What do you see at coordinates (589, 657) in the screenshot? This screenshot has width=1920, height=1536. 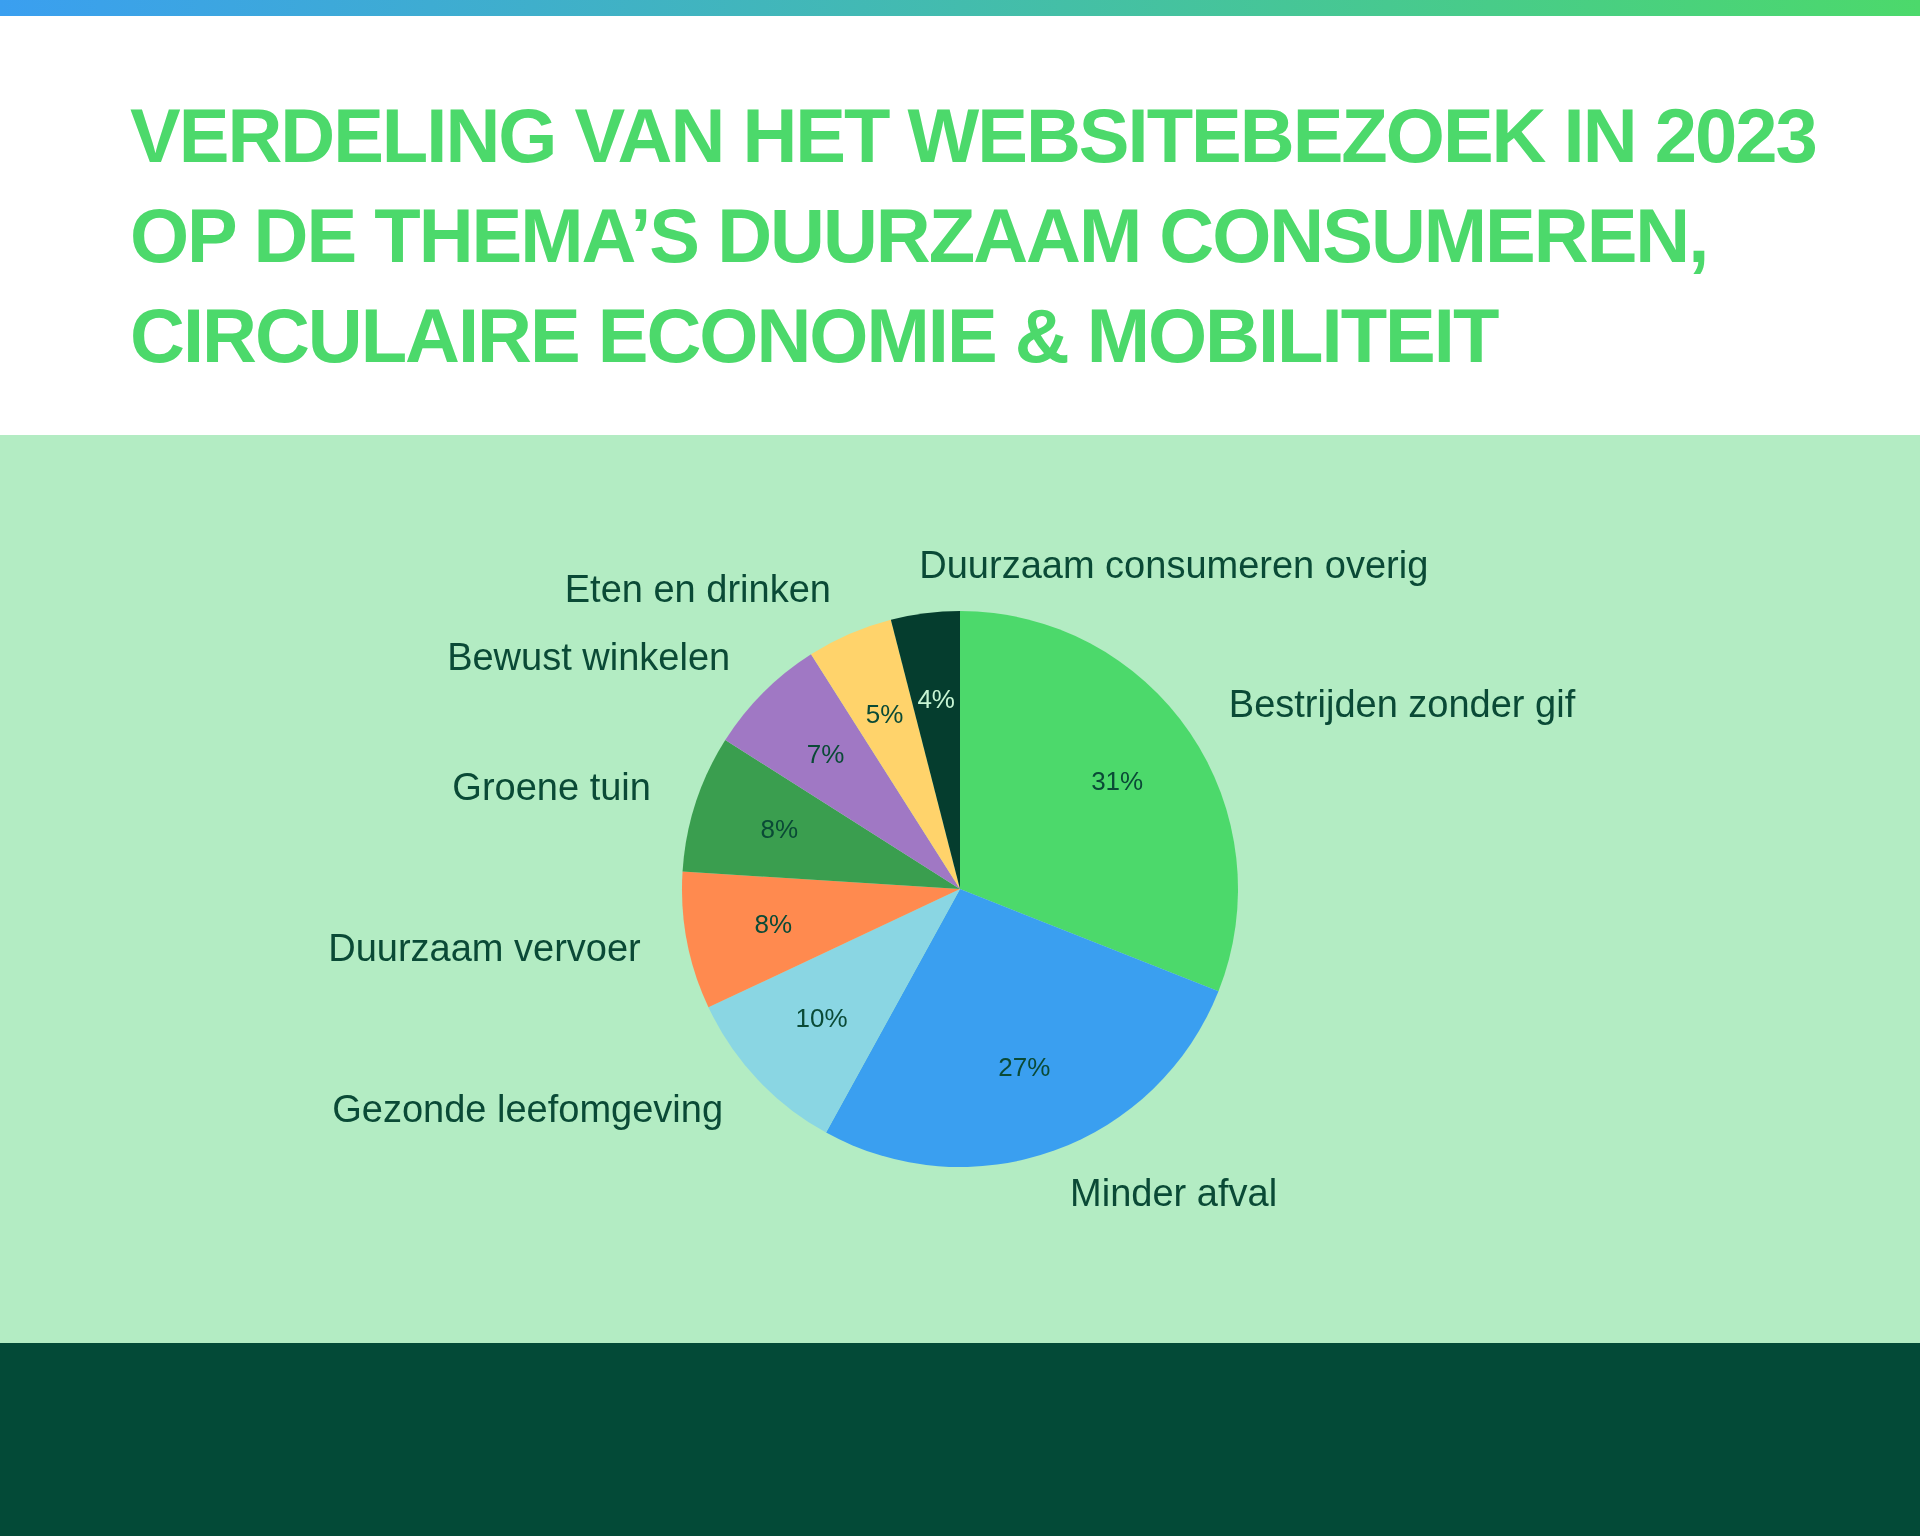 I see `slice-label: Bewust winkelen` at bounding box center [589, 657].